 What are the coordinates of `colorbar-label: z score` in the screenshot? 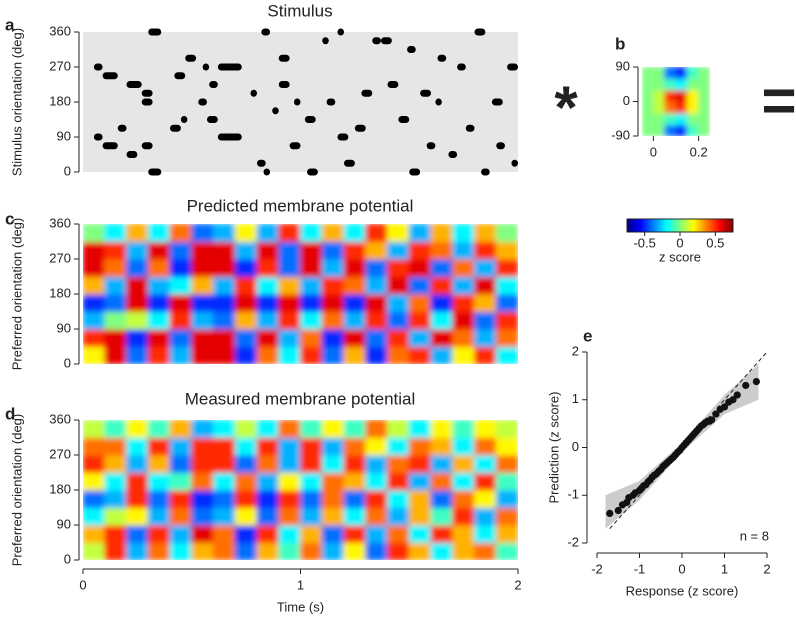 It's located at (680, 256).